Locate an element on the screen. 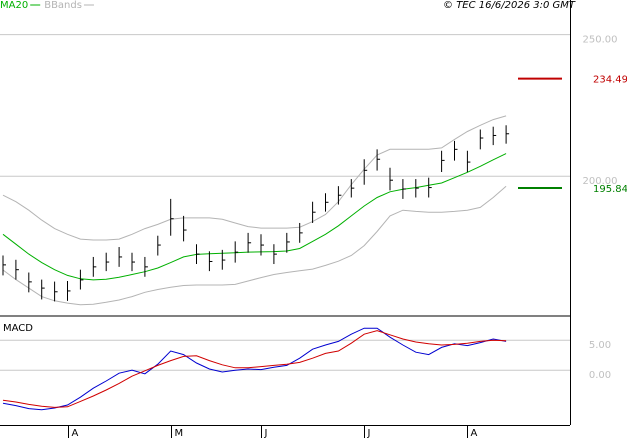  y-tick-label: 200.00 is located at coordinates (600, 181).